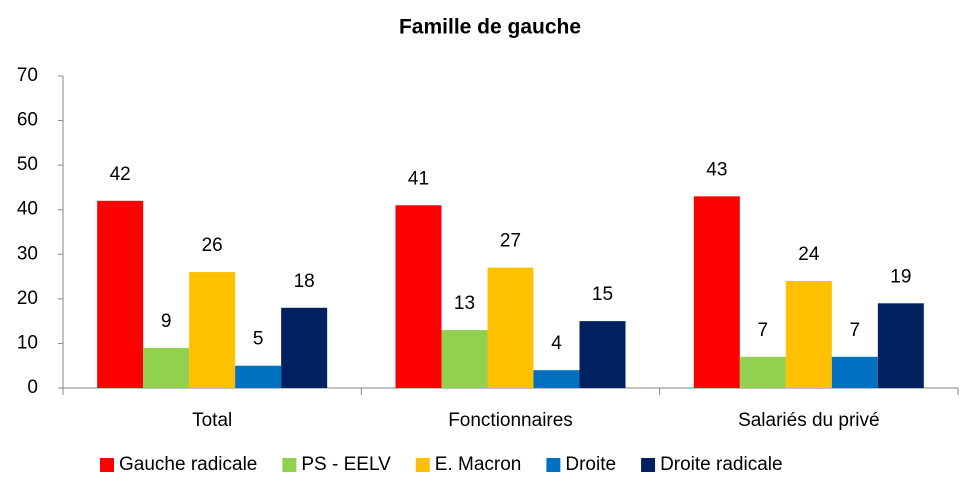 The image size is (965, 490). I want to click on y-tick-label: 30, so click(27, 253).